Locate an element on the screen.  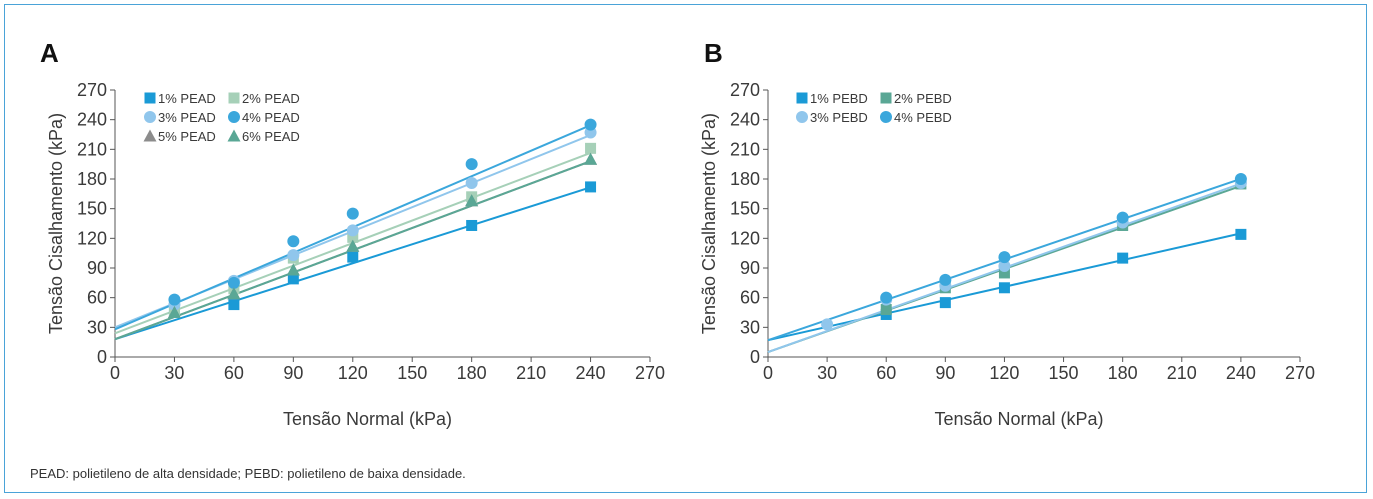
legend-label: 5% PEAD is located at coordinates (187, 136).